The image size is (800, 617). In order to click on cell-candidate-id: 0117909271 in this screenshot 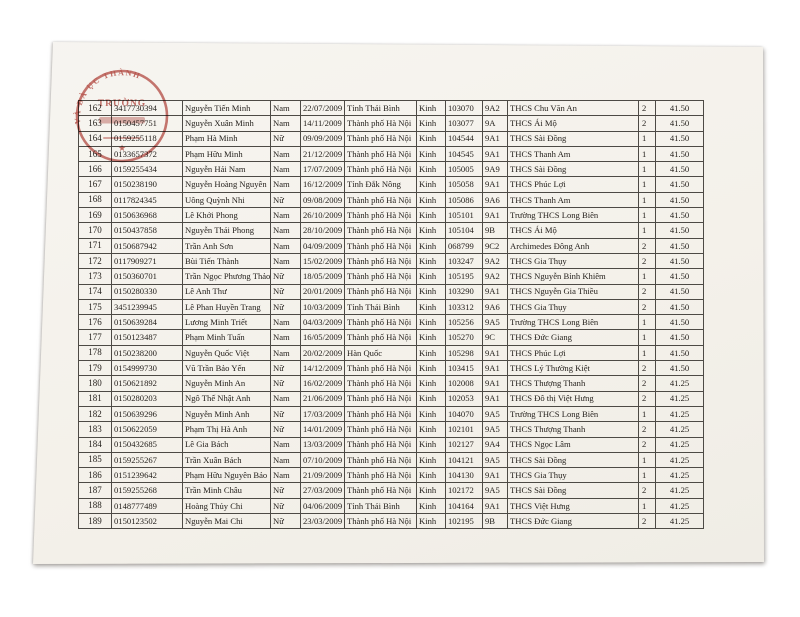, I will do `click(147, 261)`.